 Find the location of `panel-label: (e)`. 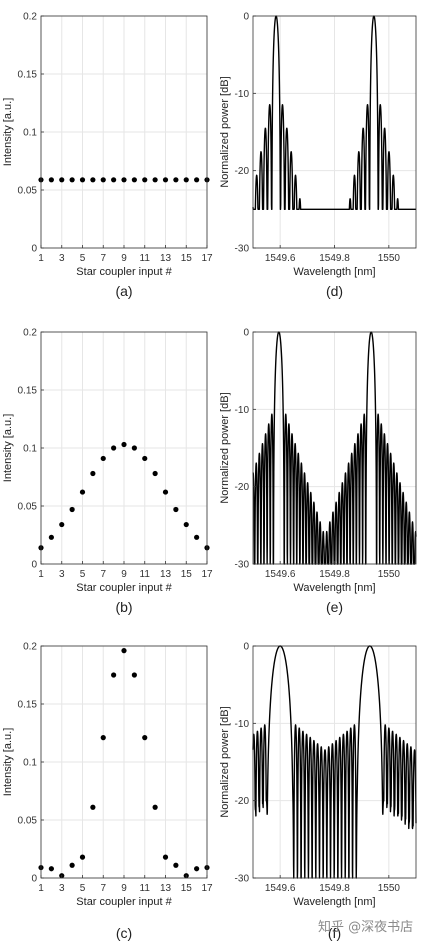

panel-label: (e) is located at coordinates (334, 607).